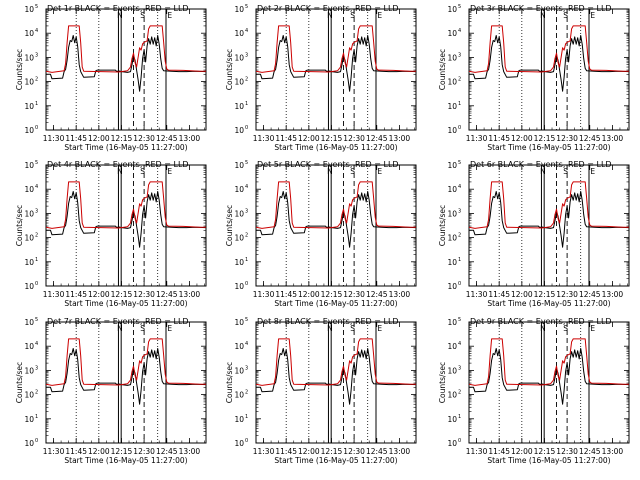 This screenshot has height=480, width=640. I want to click on panel-title: Det 5r BLACK = Events, RED = LLD, so click(328, 164).